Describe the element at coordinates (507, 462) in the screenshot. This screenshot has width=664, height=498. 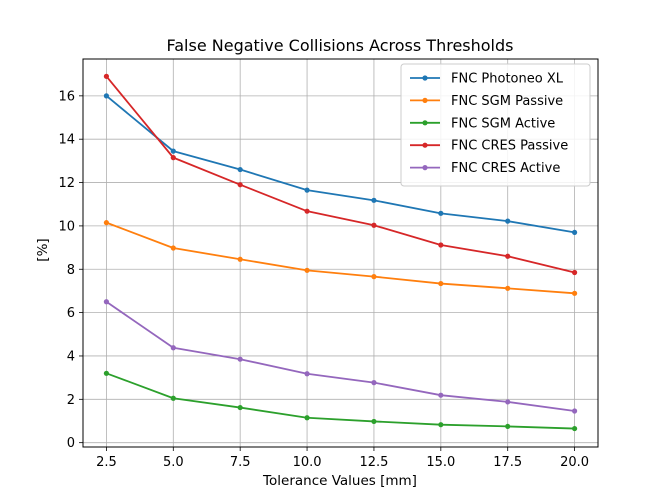
I see `x-tick-label: 17.5` at that location.